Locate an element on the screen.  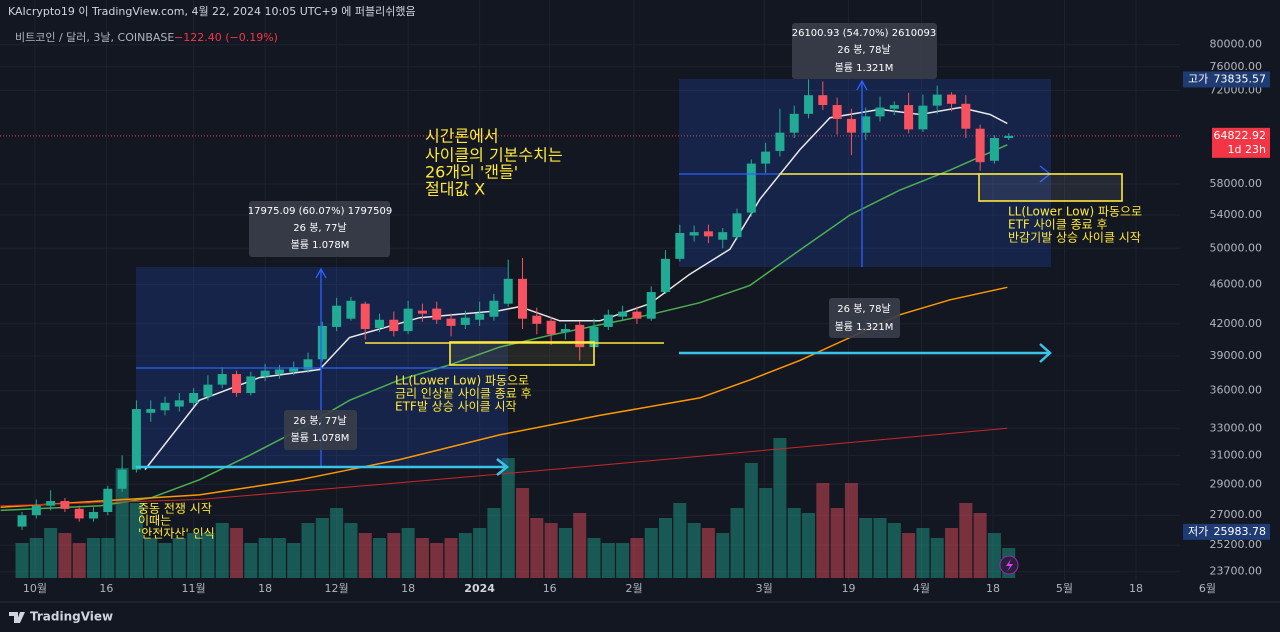
note: '안전자산' 인식 is located at coordinates (176, 534).